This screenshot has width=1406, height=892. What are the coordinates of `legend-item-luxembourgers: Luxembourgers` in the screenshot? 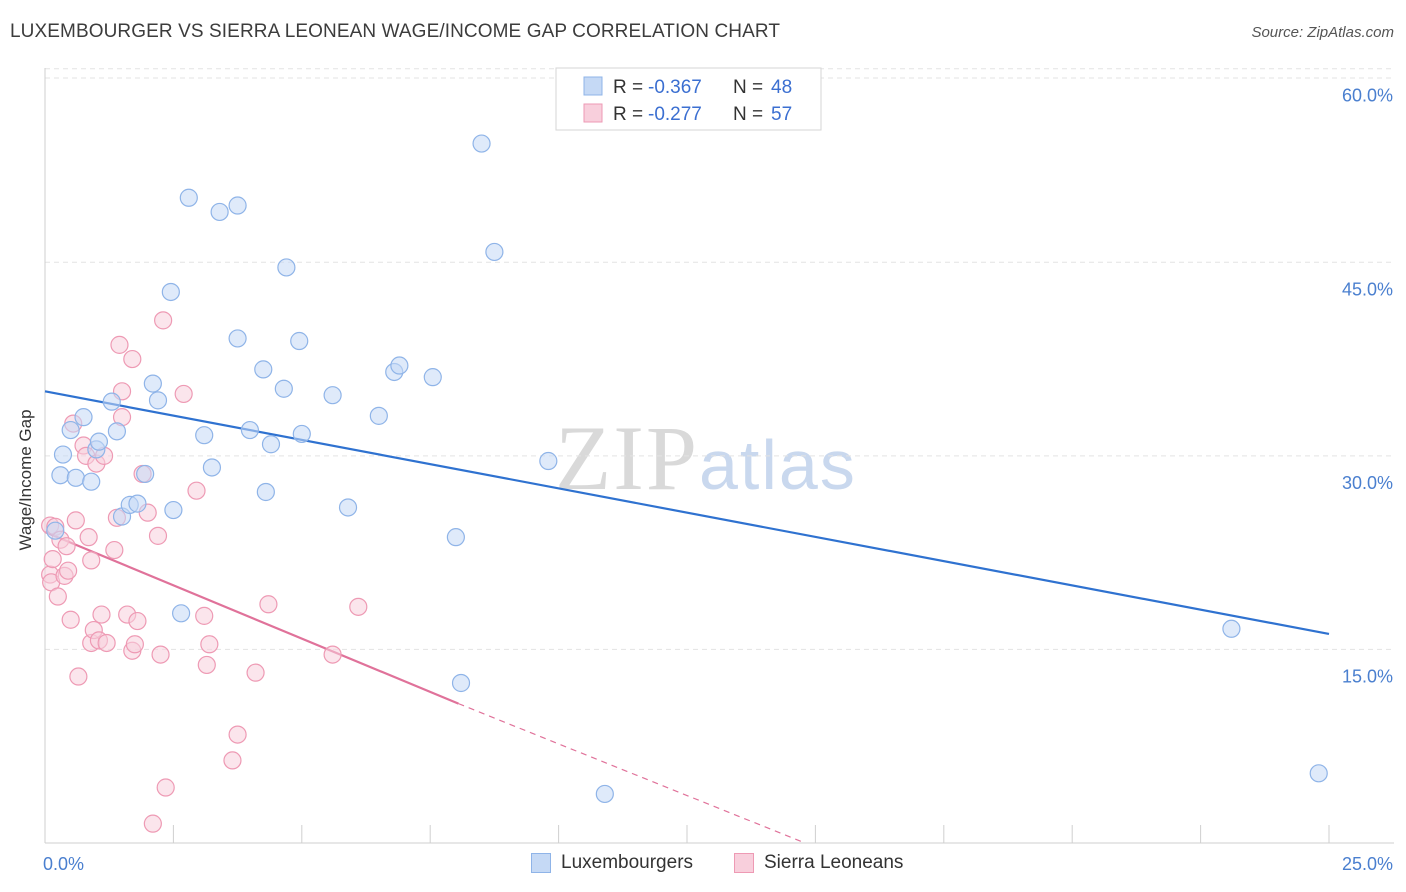 It's located at (612, 863).